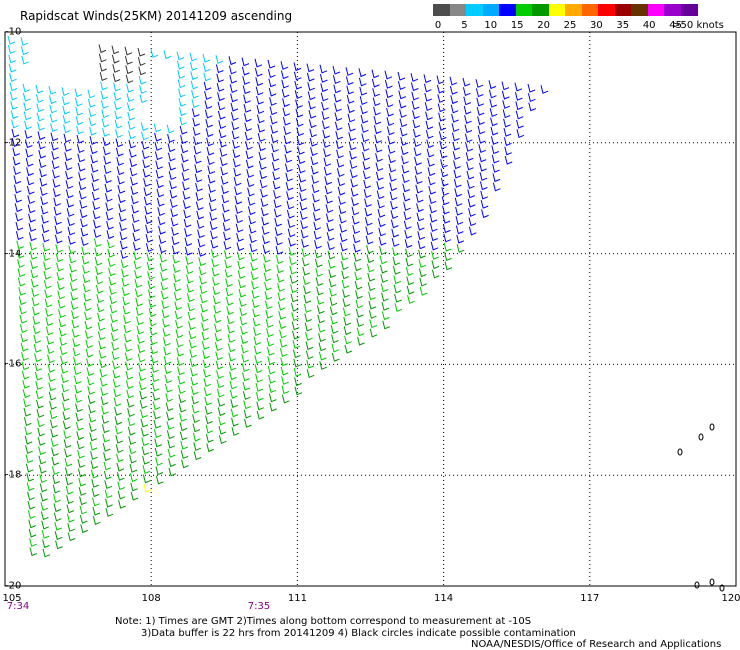 The height and width of the screenshot is (650, 740). Describe the element at coordinates (441, 10) in the screenshot. I see `legend-swatch` at that location.